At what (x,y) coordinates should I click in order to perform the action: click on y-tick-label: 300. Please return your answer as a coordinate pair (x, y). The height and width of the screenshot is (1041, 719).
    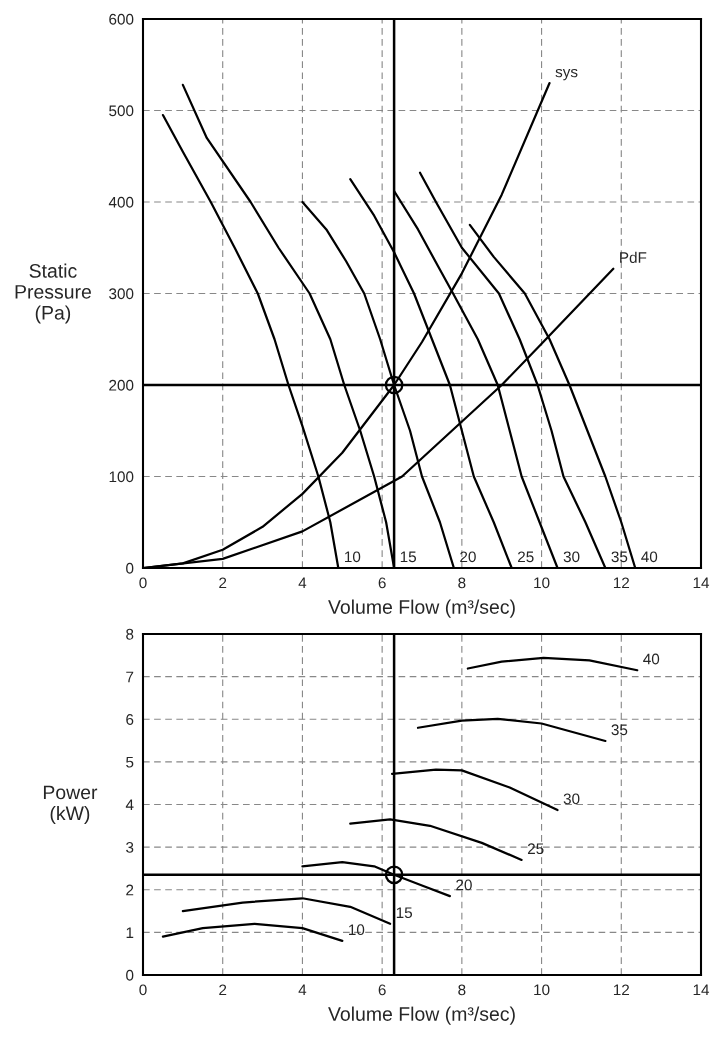
    Looking at the image, I should click on (121, 294).